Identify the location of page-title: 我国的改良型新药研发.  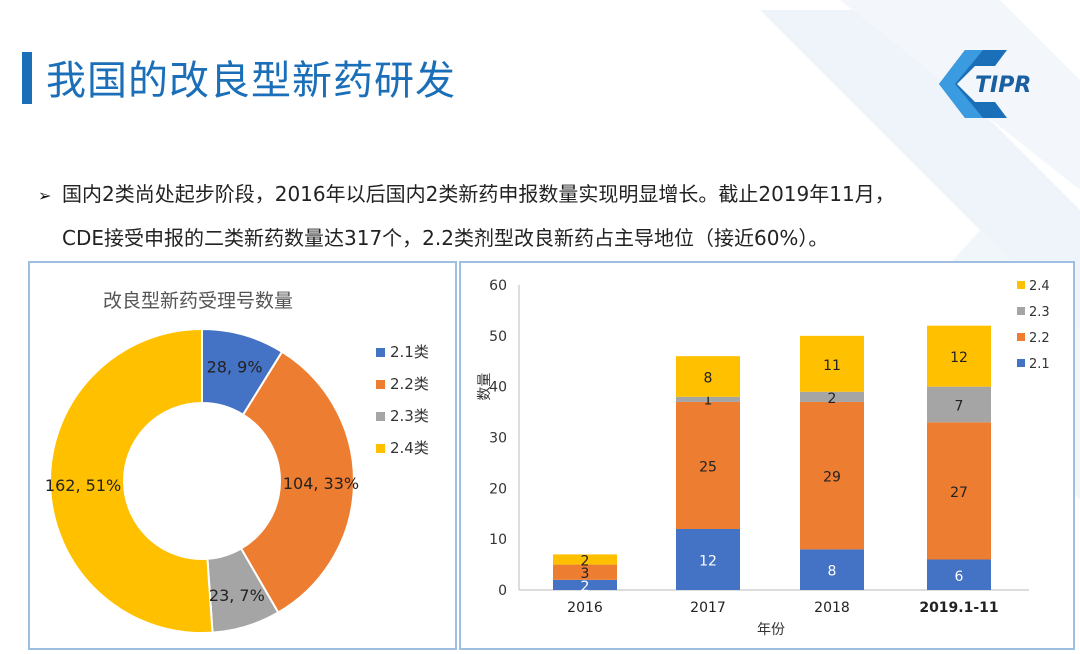
(251, 81).